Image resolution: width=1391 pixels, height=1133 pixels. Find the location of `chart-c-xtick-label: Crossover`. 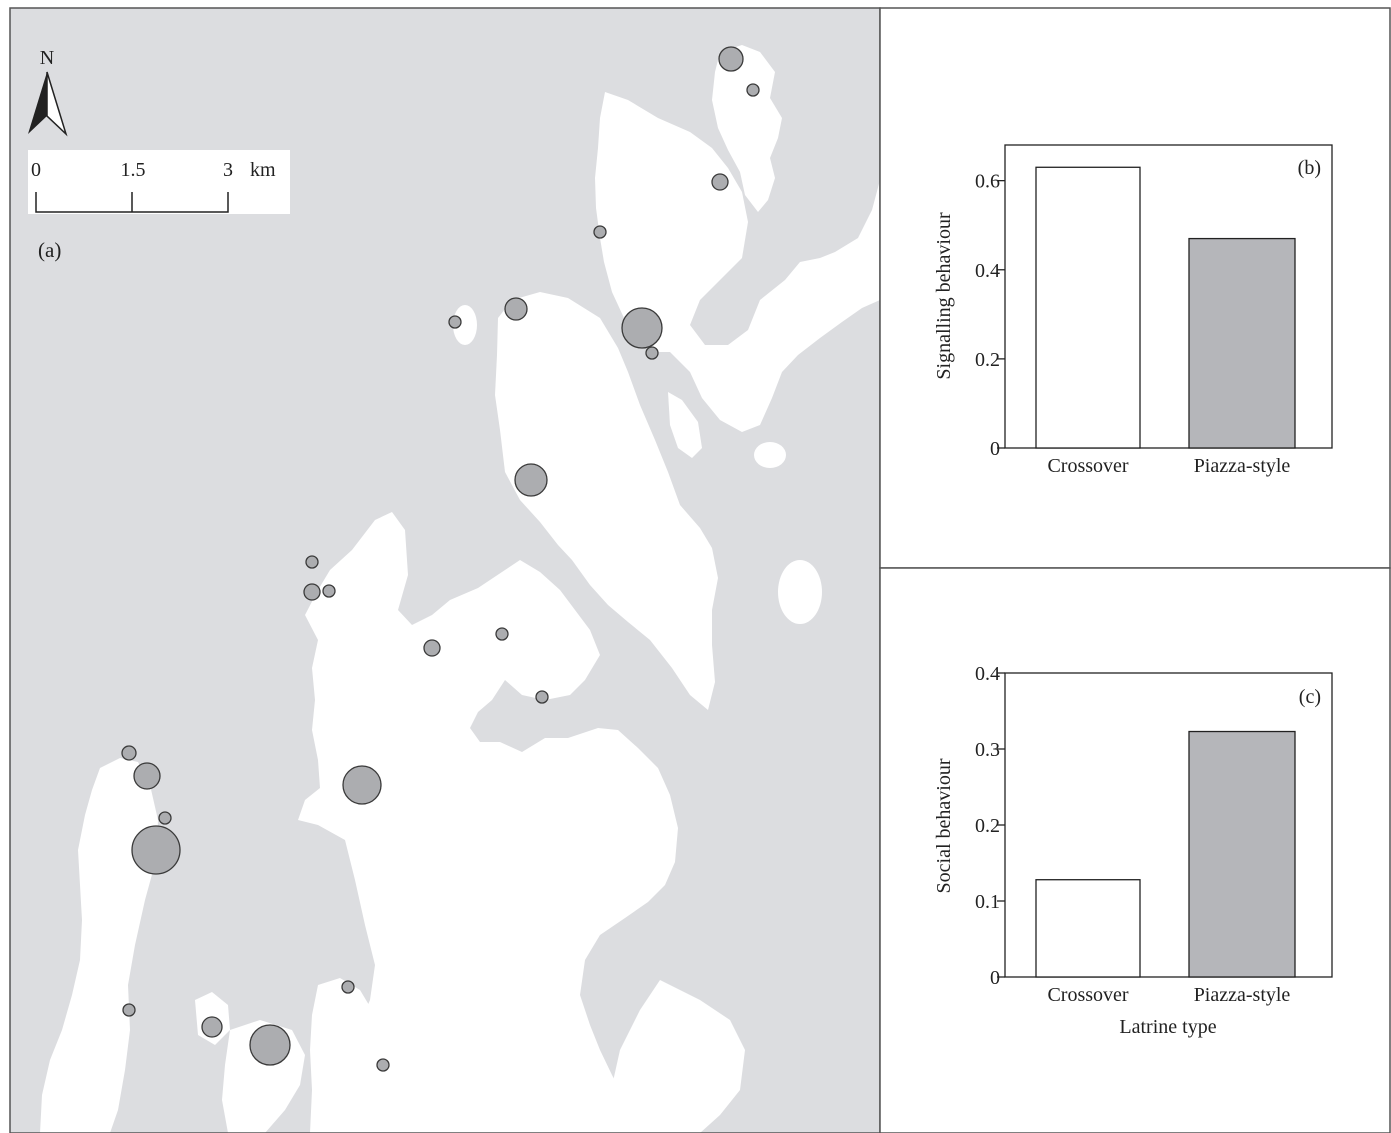

chart-c-xtick-label: Crossover is located at coordinates (1087, 995).